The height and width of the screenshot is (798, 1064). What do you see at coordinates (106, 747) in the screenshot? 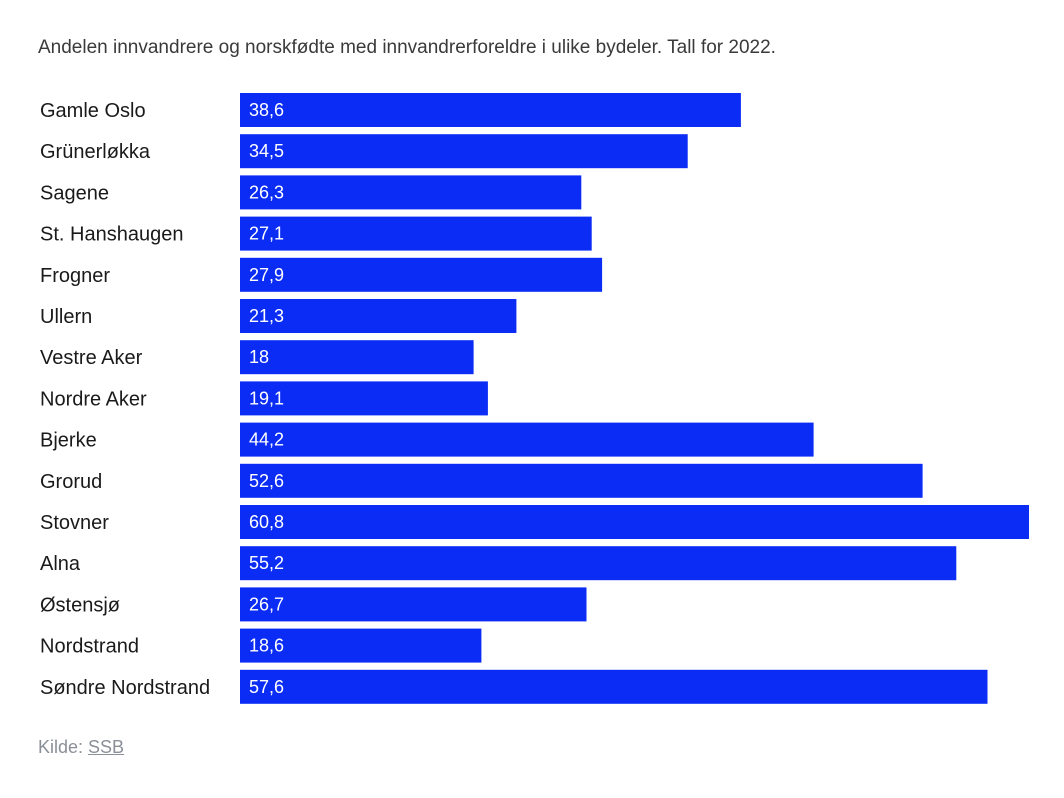
I see `source-link: SSB` at bounding box center [106, 747].